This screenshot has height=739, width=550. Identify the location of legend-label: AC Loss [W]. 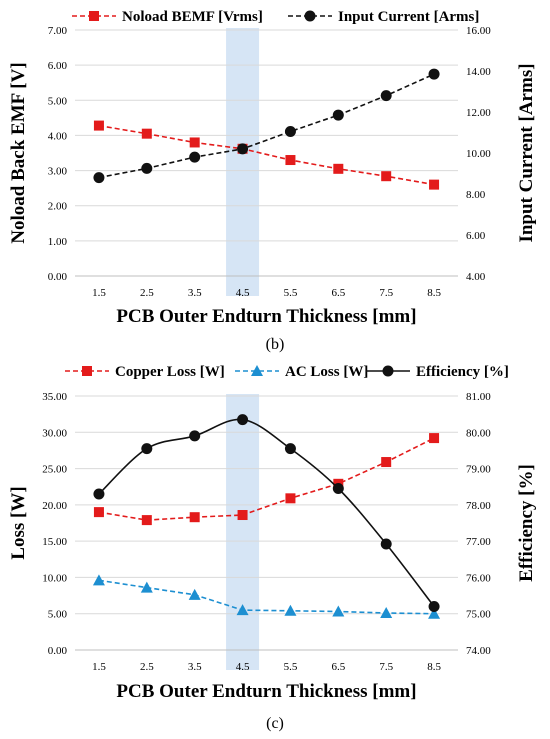
(326, 372).